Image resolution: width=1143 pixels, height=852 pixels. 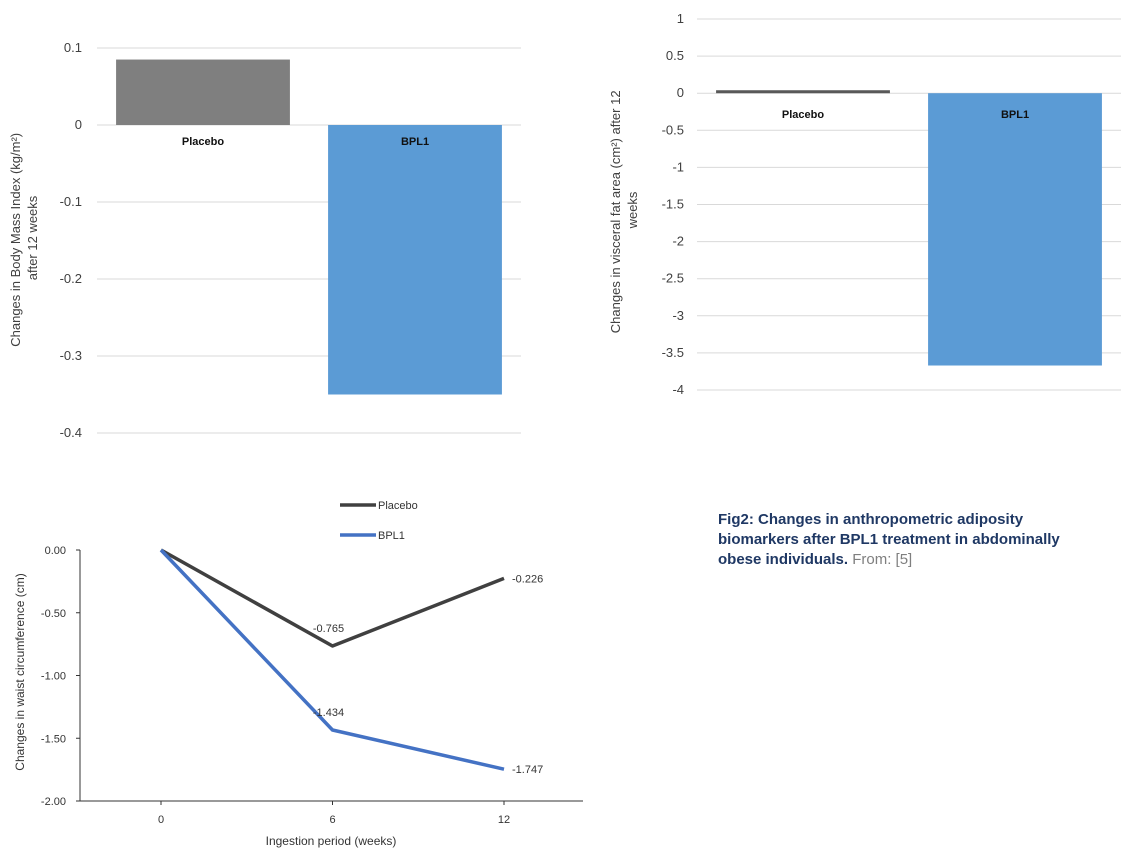 I want to click on waist-y-tick-label: -1.50, so click(x=53, y=739).